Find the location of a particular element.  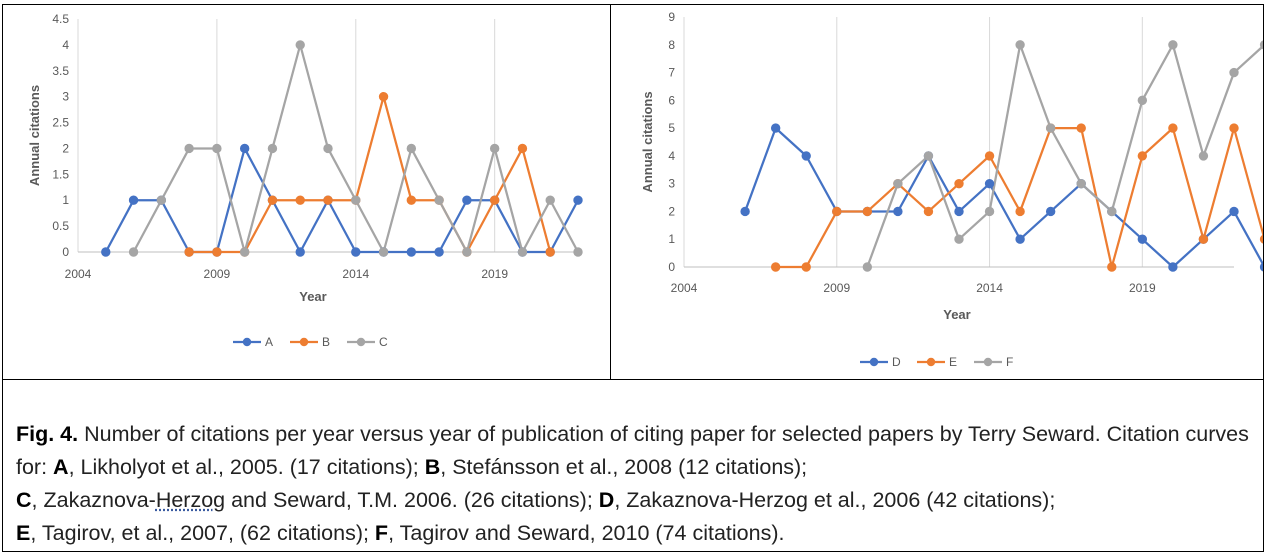

y-axis-title: Annual citations is located at coordinates (34, 135).